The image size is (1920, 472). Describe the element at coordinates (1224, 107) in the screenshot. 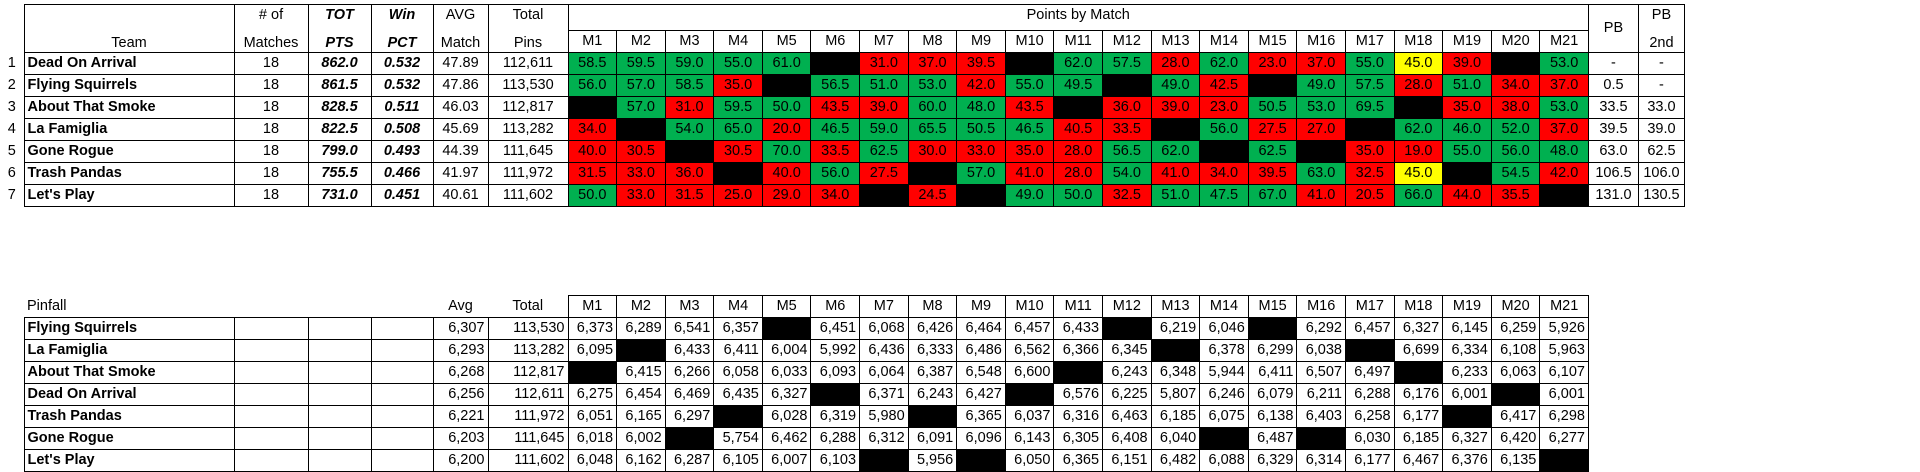

I see `match-points-cell: 23.0` at that location.